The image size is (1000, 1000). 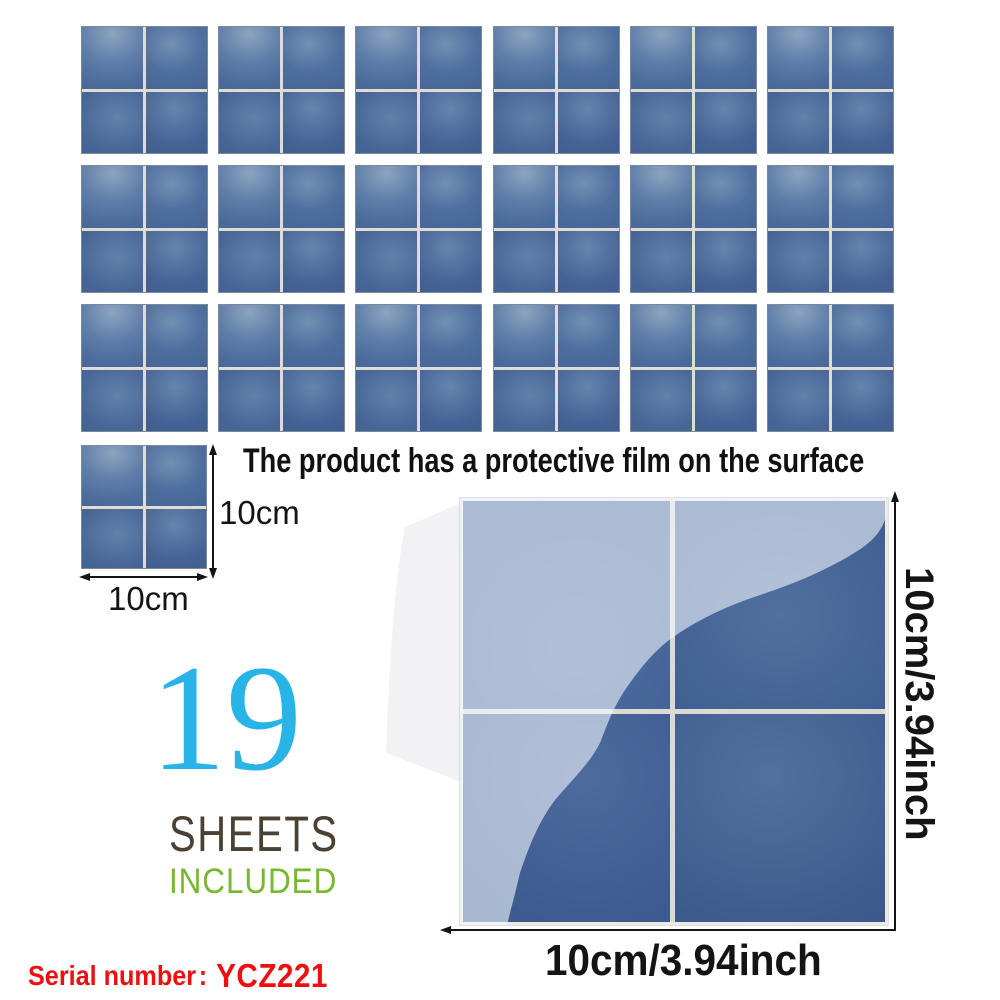 I want to click on serial-number-row: Serial number: YCZ221, so click(x=178, y=975).